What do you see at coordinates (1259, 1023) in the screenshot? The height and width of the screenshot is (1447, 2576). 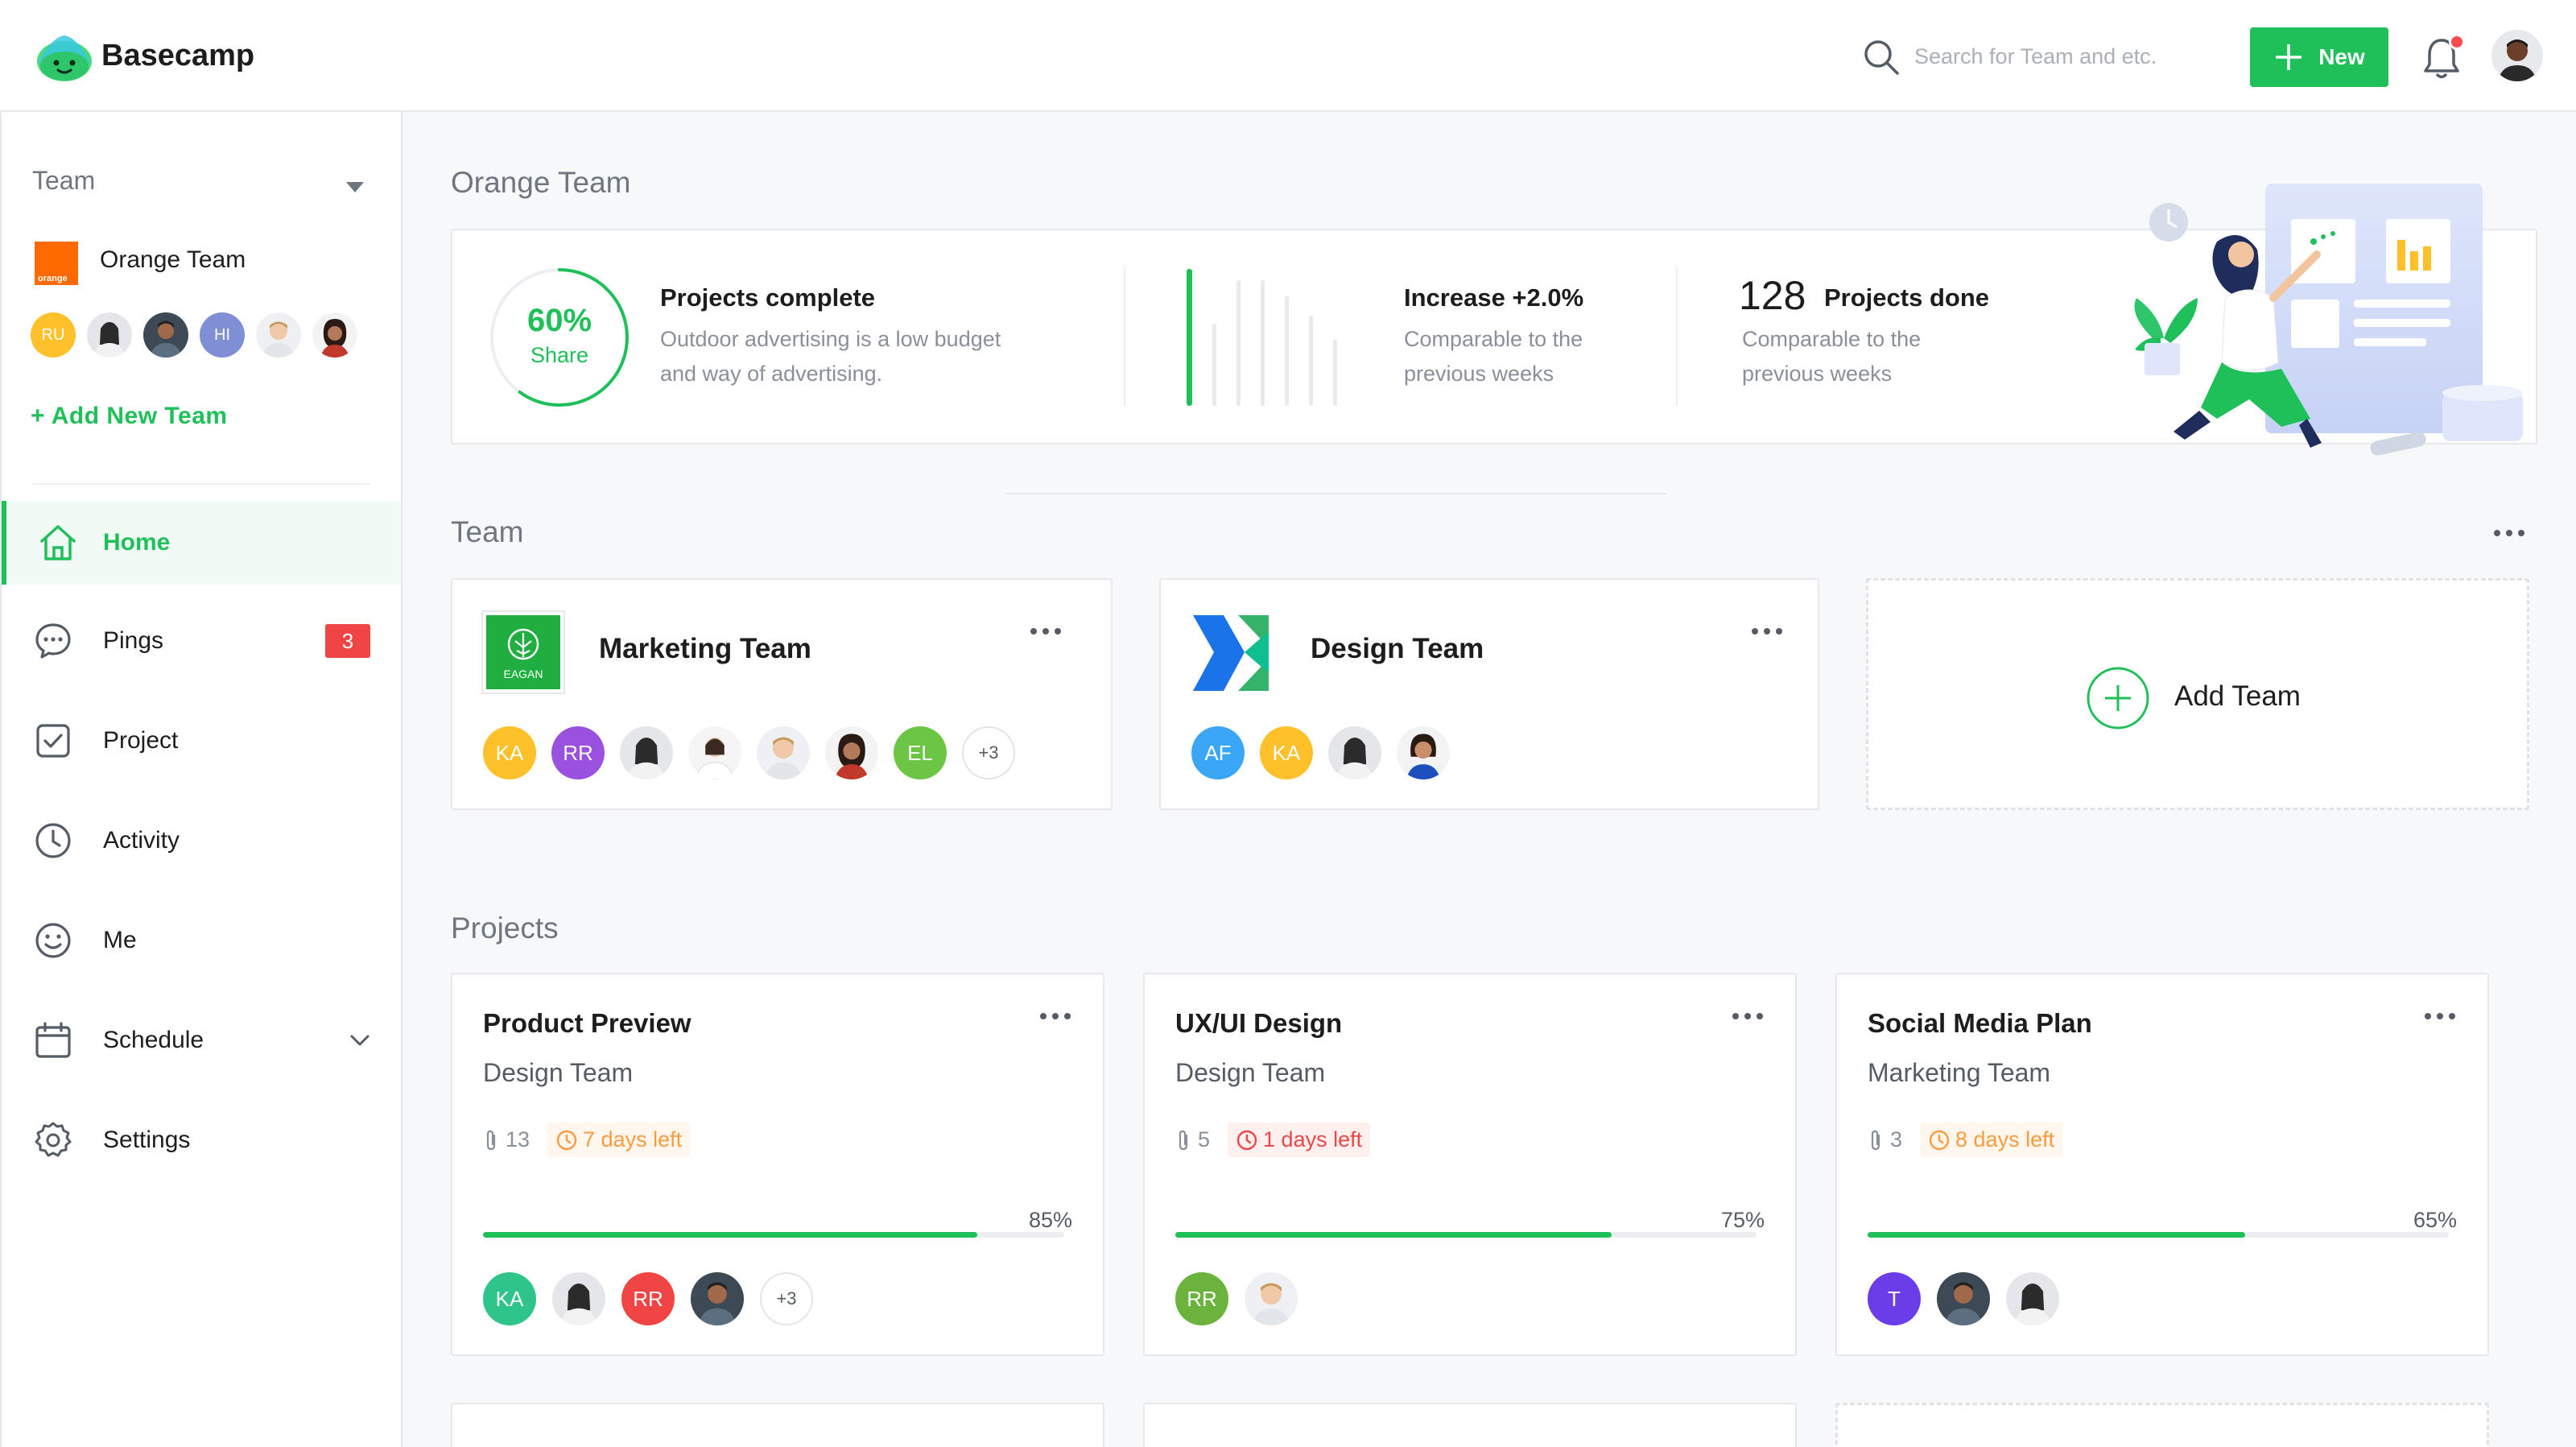 I see `project-title: UX/UI Design` at bounding box center [1259, 1023].